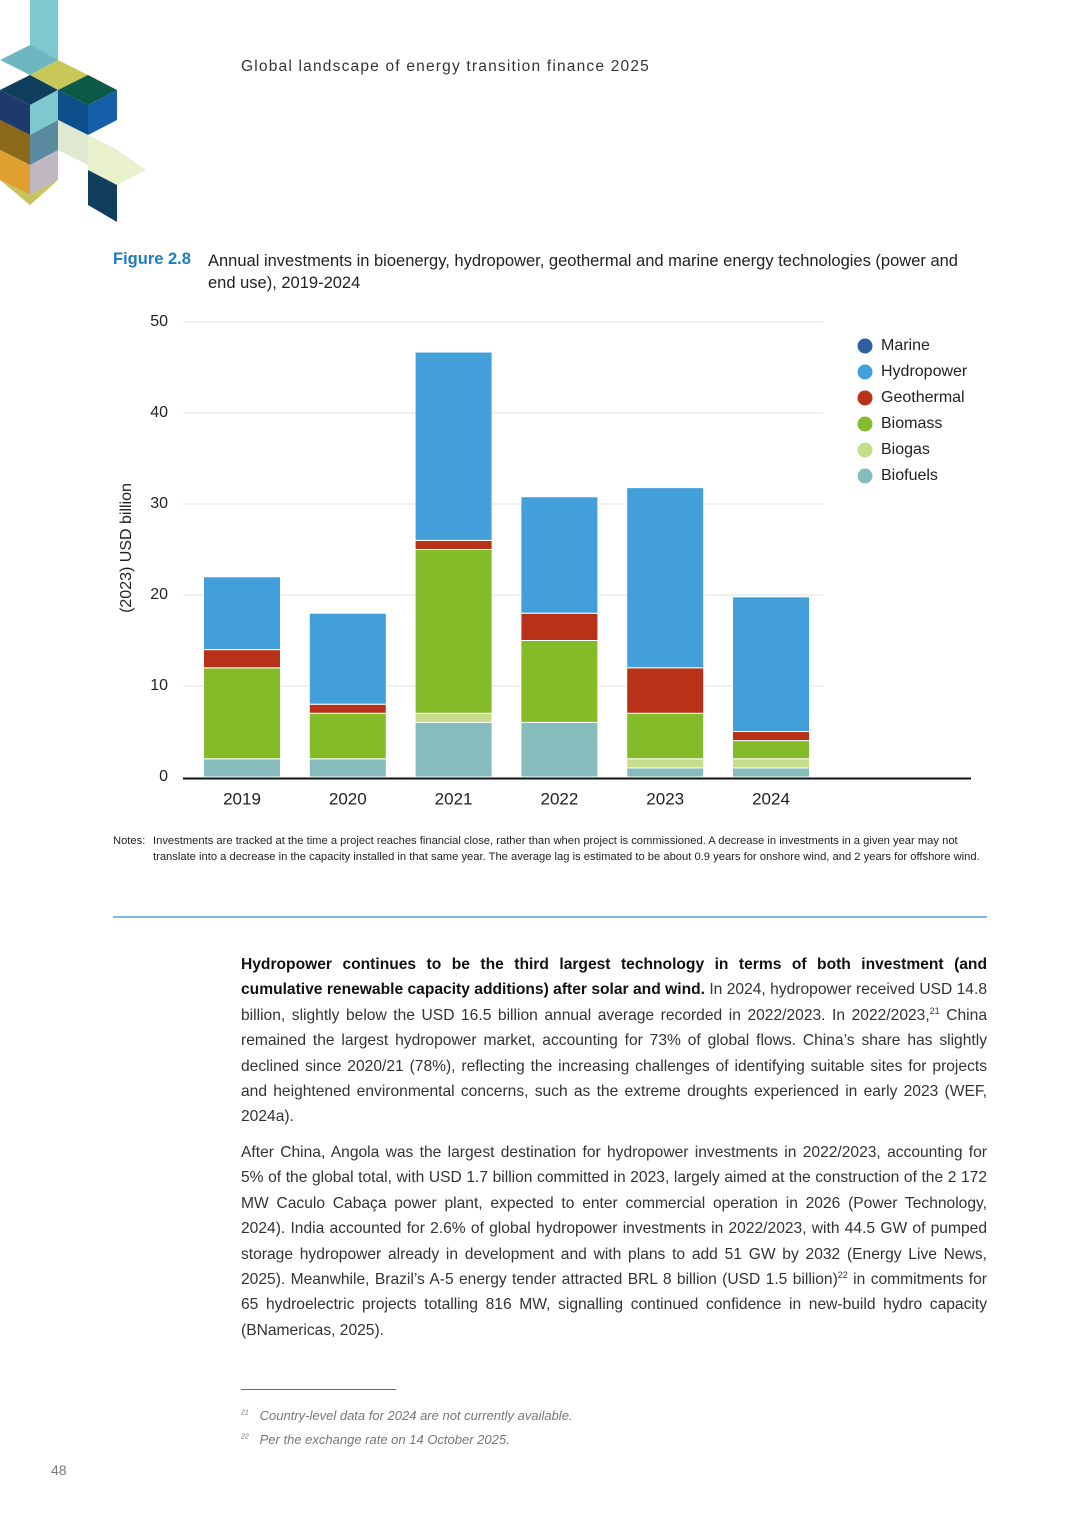 The width and height of the screenshot is (1080, 1527). I want to click on footnote-rule, so click(318, 1389).